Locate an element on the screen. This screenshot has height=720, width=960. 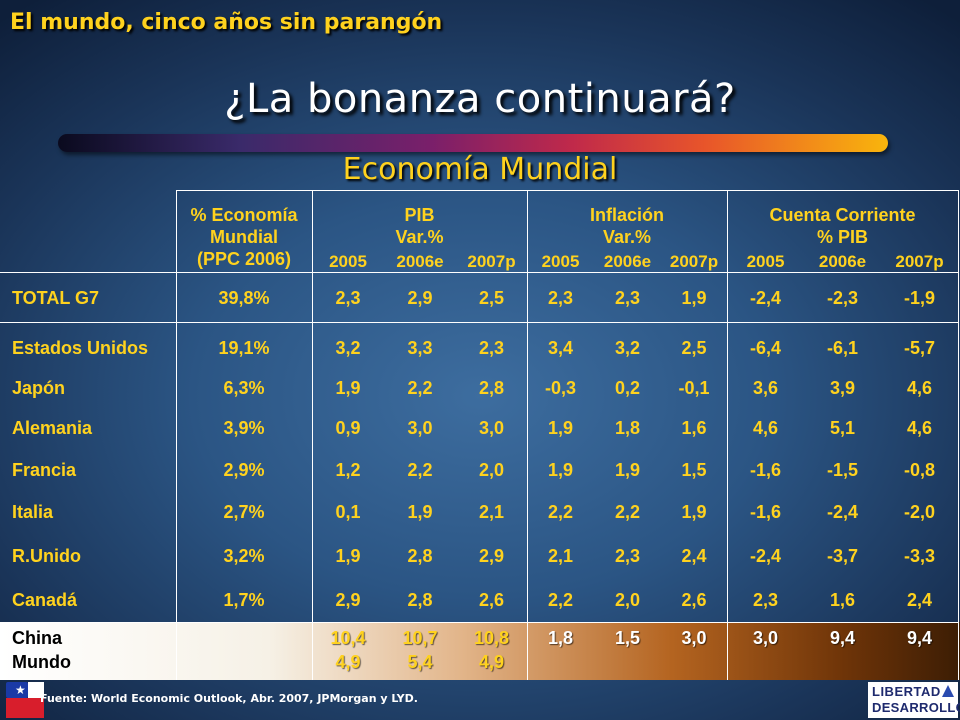
star-icon: ★ is located at coordinates (20, 690).